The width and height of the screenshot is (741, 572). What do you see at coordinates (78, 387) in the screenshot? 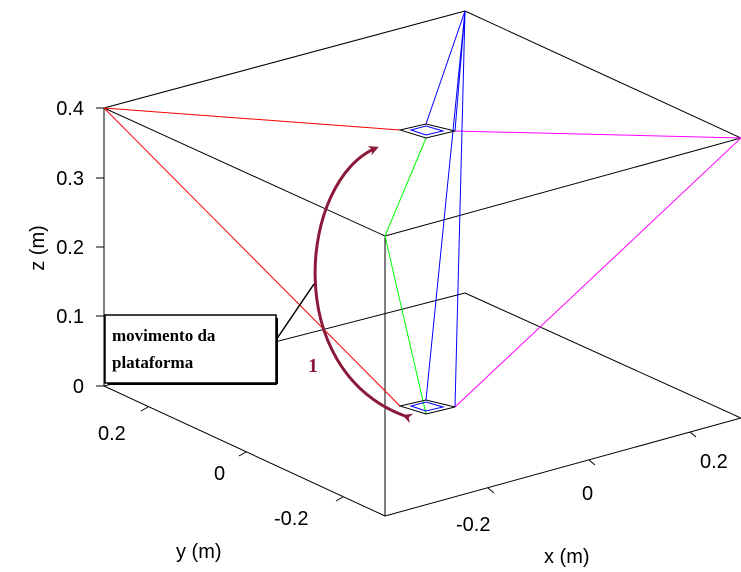
I see `z-tick-label: 0` at bounding box center [78, 387].